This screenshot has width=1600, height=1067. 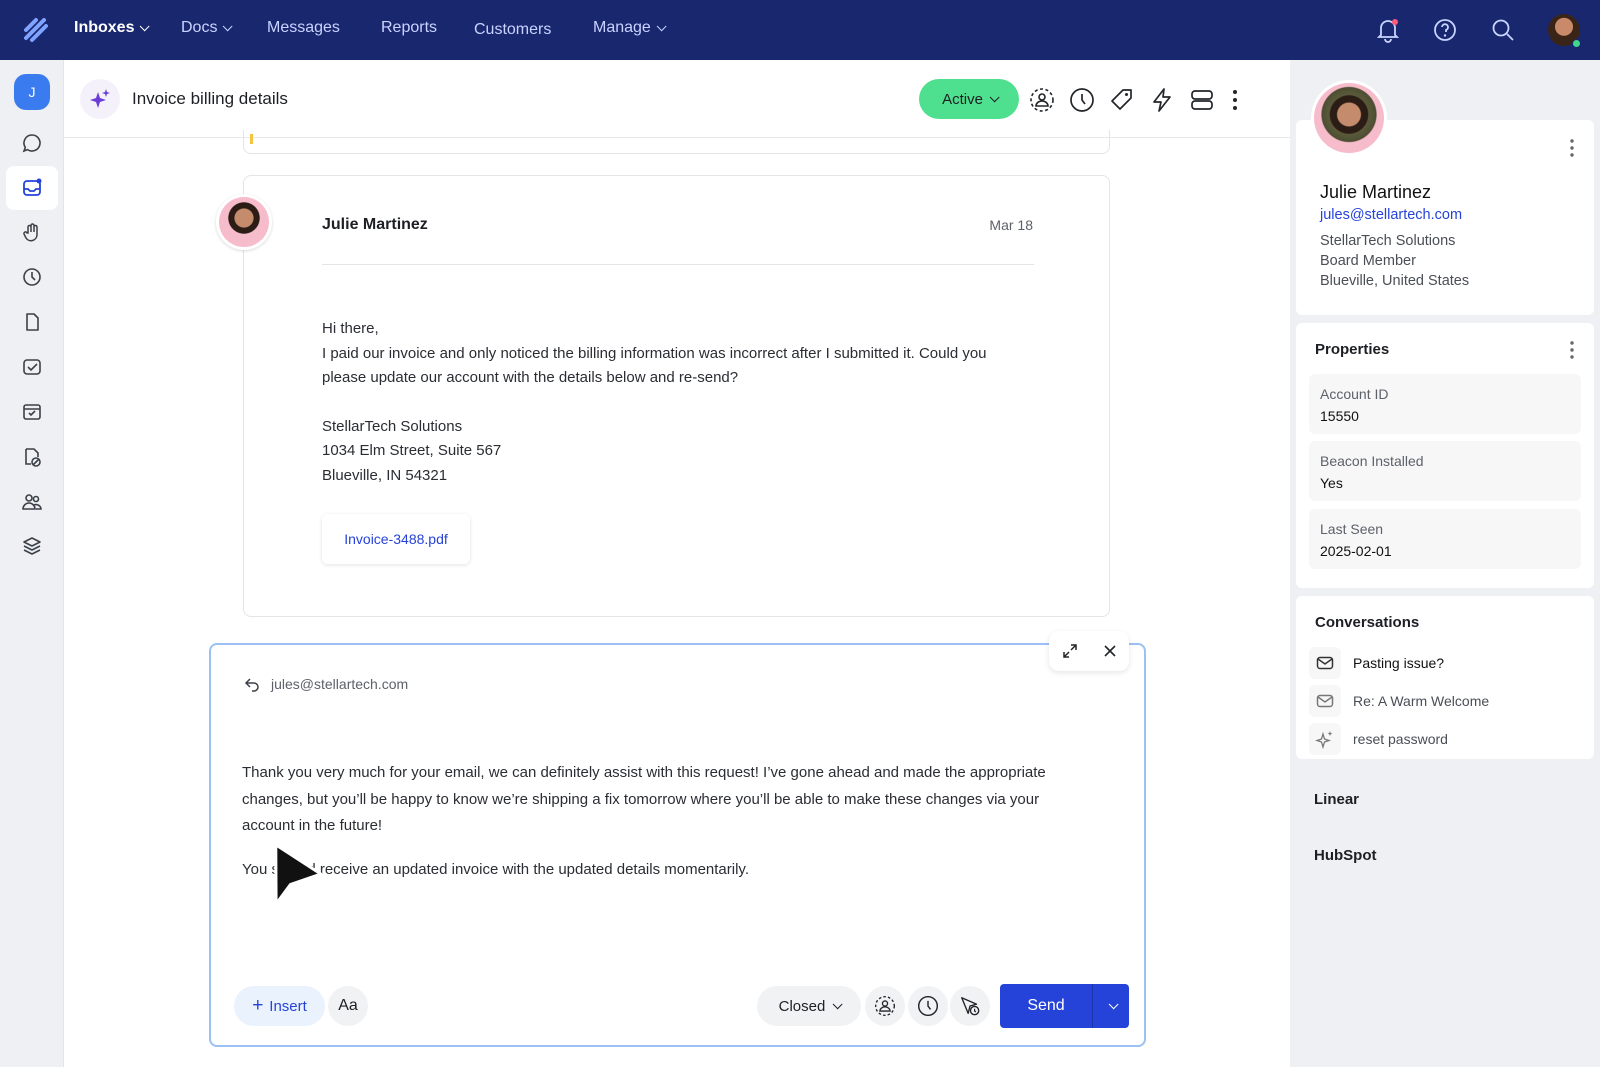 What do you see at coordinates (1325, 739) in the screenshot?
I see `sparkle-icon` at bounding box center [1325, 739].